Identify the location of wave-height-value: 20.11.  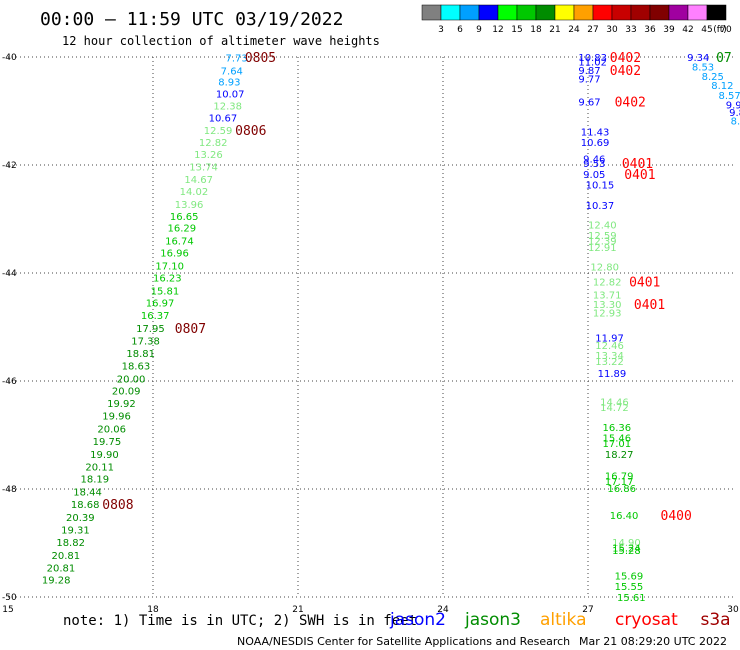
(99, 467).